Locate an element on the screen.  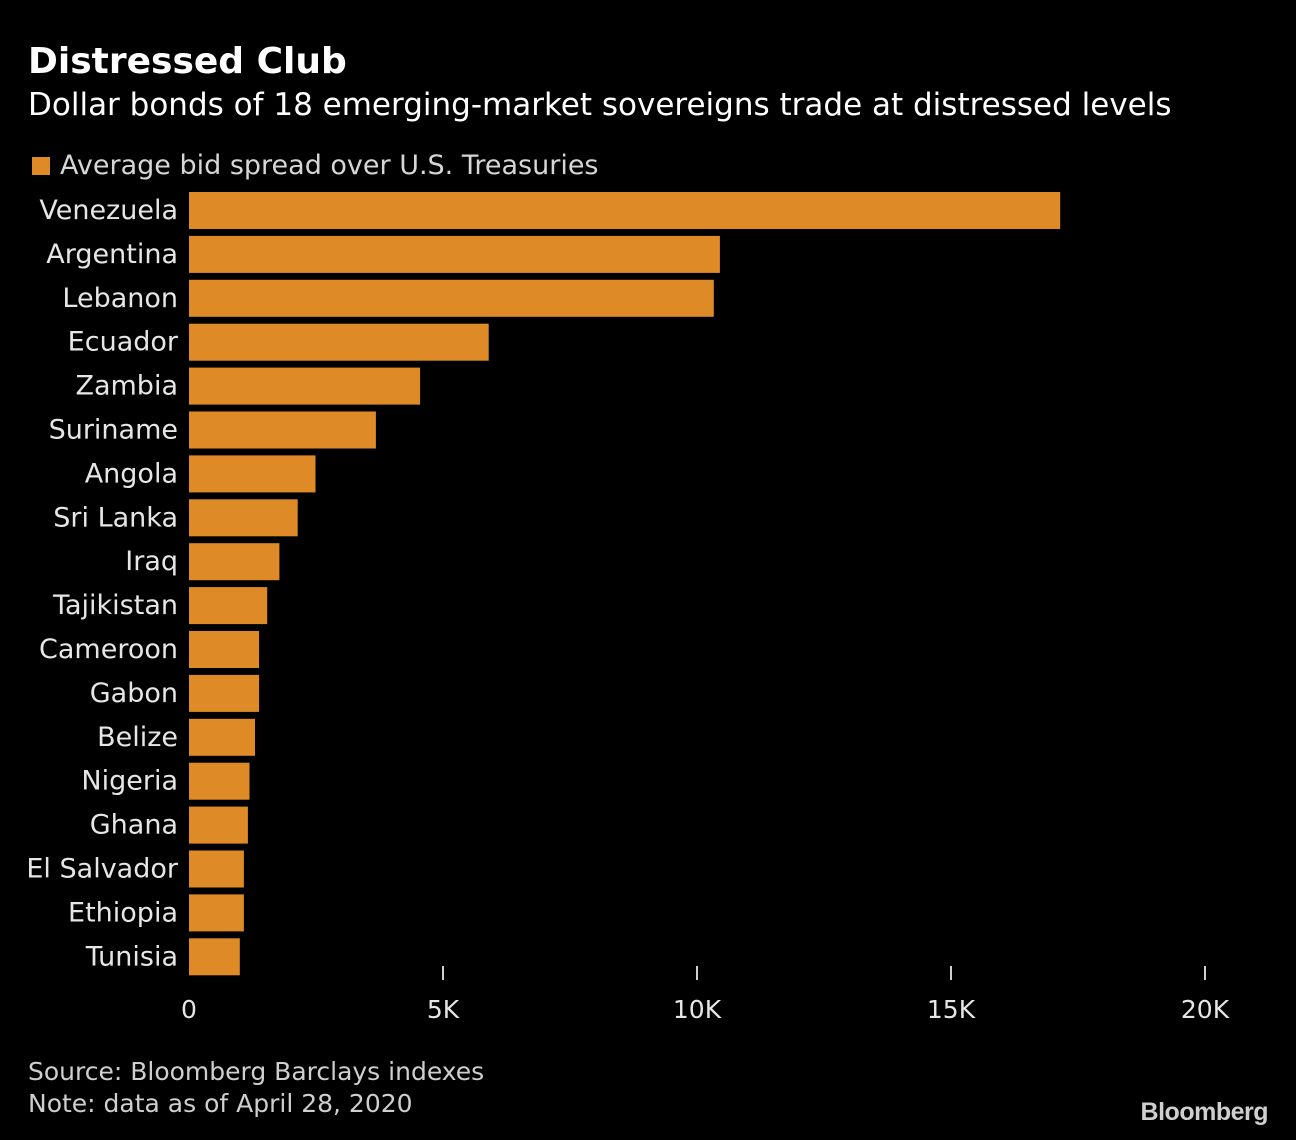
bar-suriname is located at coordinates (282, 430).